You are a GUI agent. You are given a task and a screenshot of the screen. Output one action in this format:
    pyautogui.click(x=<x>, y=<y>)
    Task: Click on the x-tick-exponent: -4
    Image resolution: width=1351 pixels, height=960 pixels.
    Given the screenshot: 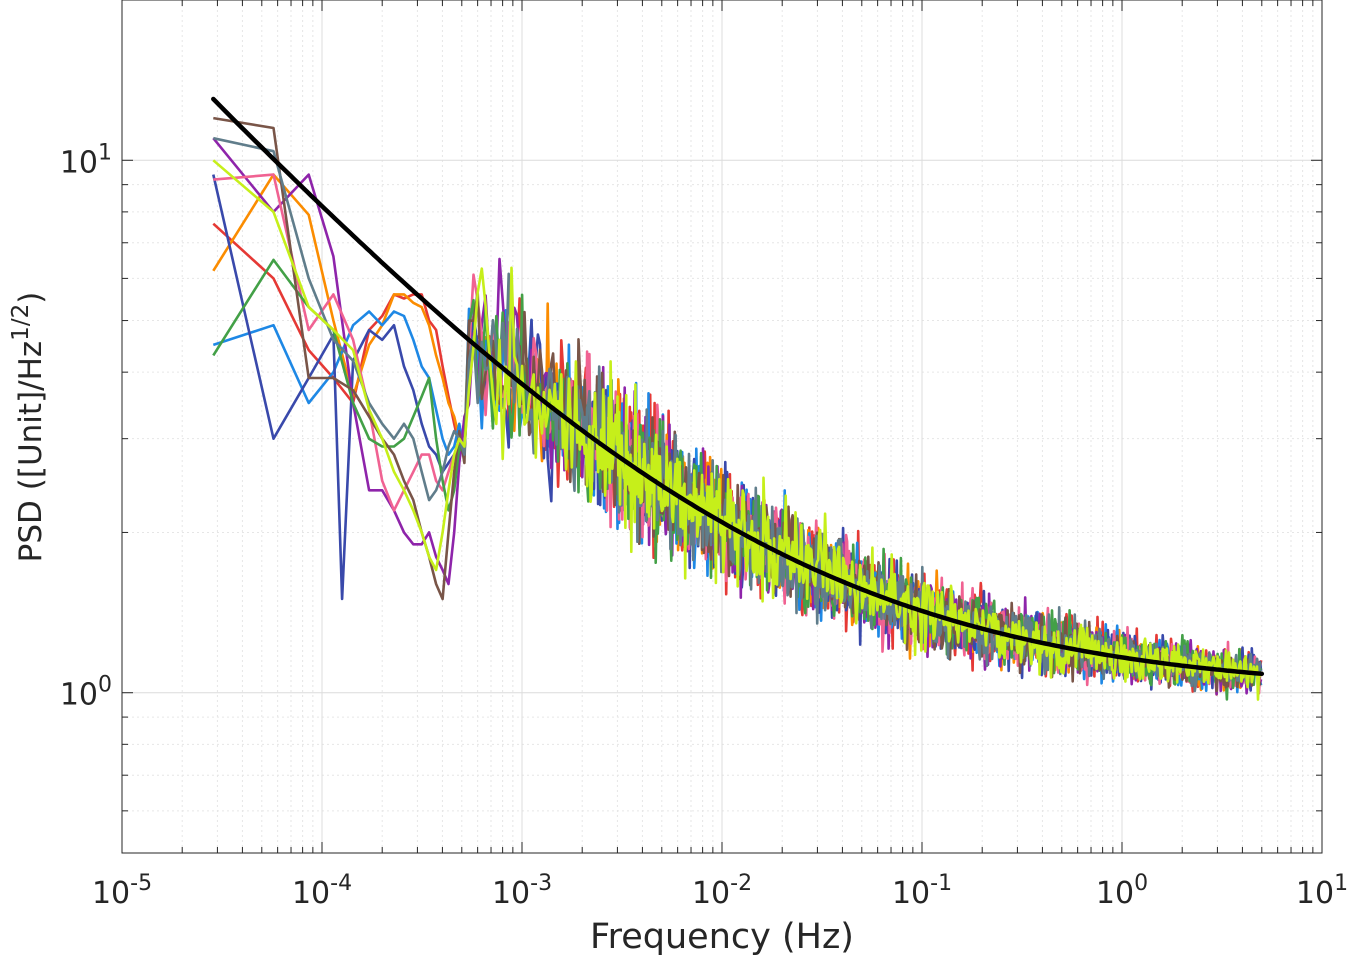 What is the action you would take?
    pyautogui.click(x=341, y=883)
    